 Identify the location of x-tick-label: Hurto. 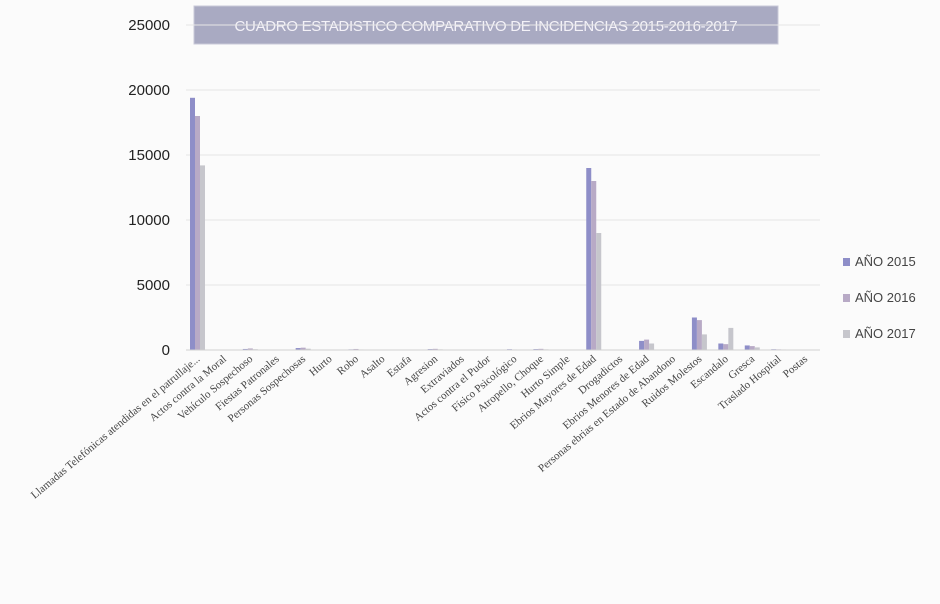
(321, 366).